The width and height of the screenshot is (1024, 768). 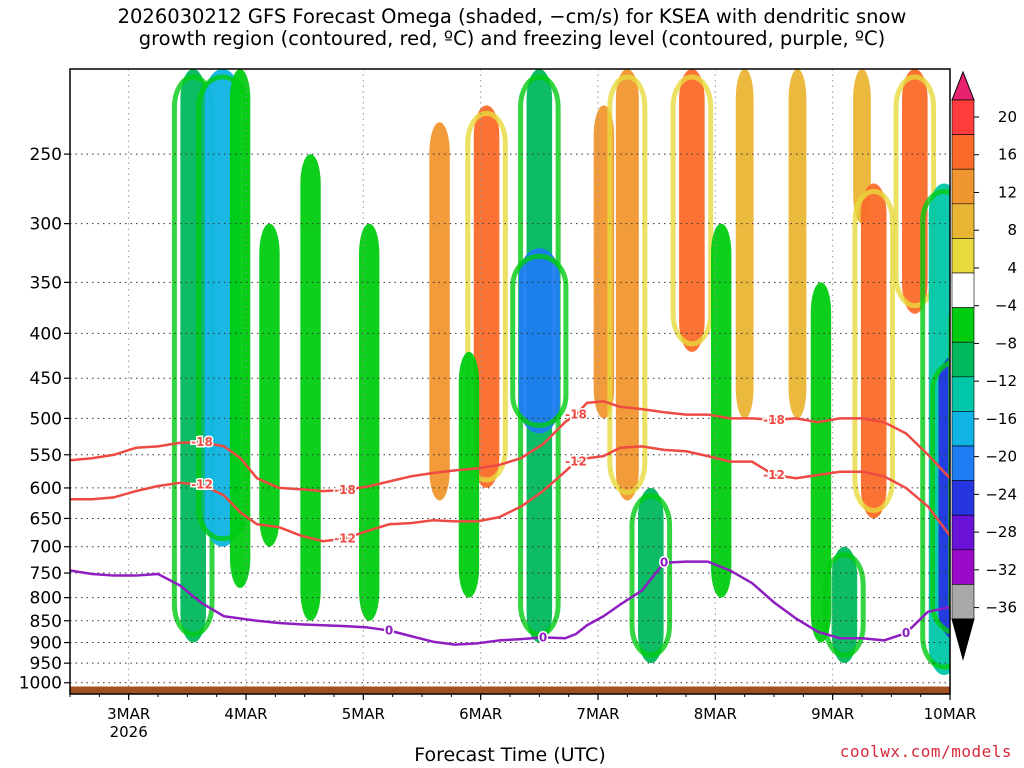 What do you see at coordinates (1012, 268) in the screenshot?
I see `colorbar-label-4: 4` at bounding box center [1012, 268].